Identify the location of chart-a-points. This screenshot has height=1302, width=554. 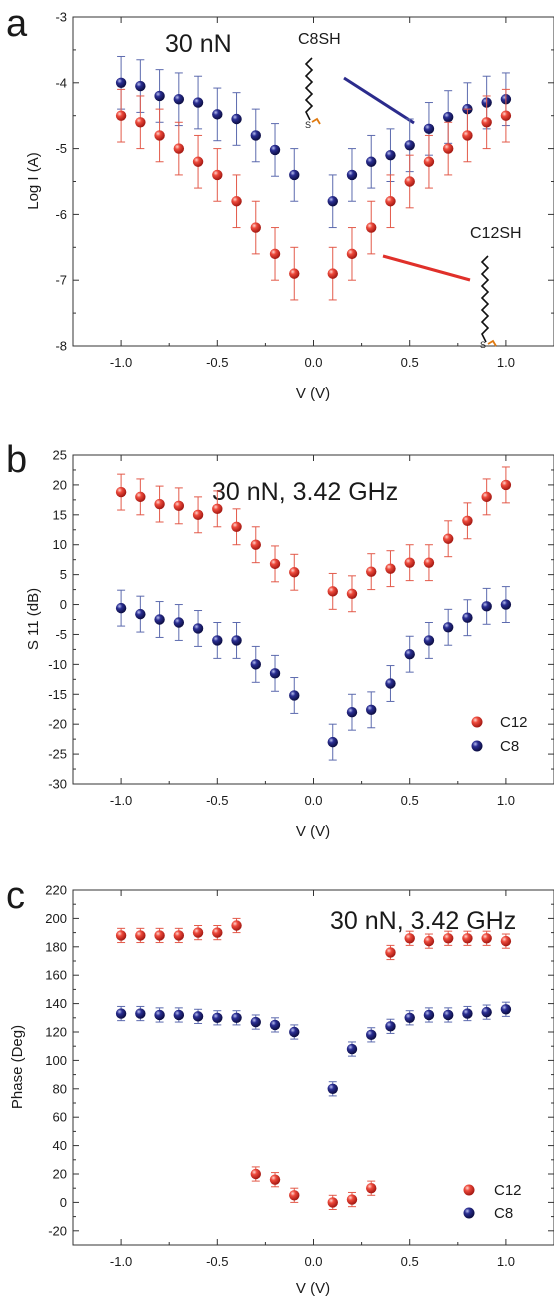
(313, 178).